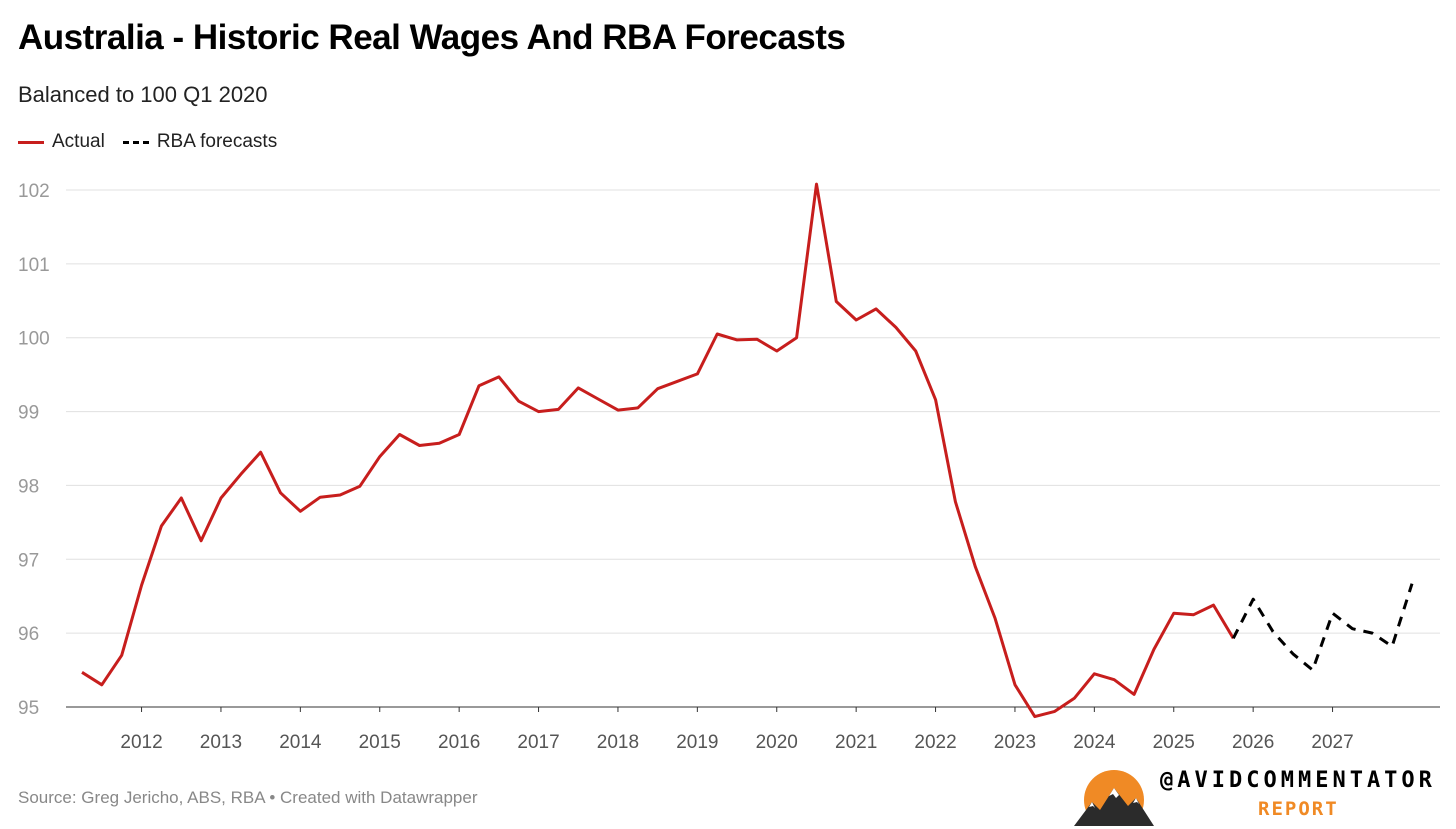 Image resolution: width=1456 pixels, height=829 pixels. What do you see at coordinates (217, 141) in the screenshot?
I see `legend-label-forecasts: RBA forecasts` at bounding box center [217, 141].